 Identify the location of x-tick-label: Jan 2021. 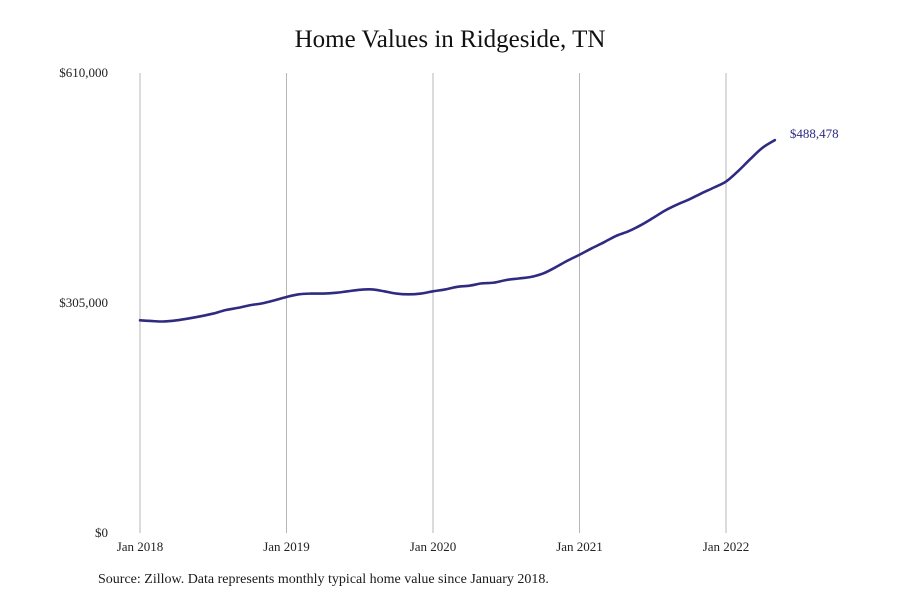
(579, 546).